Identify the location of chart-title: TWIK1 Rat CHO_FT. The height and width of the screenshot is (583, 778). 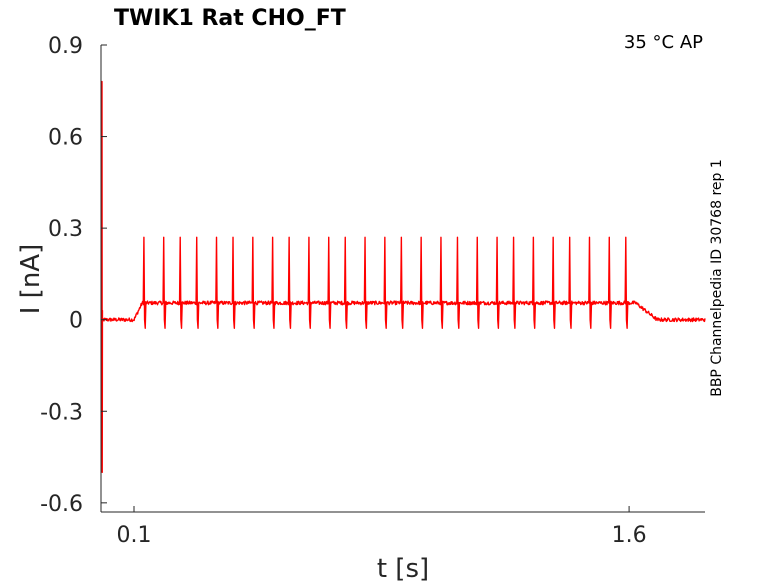
(230, 18).